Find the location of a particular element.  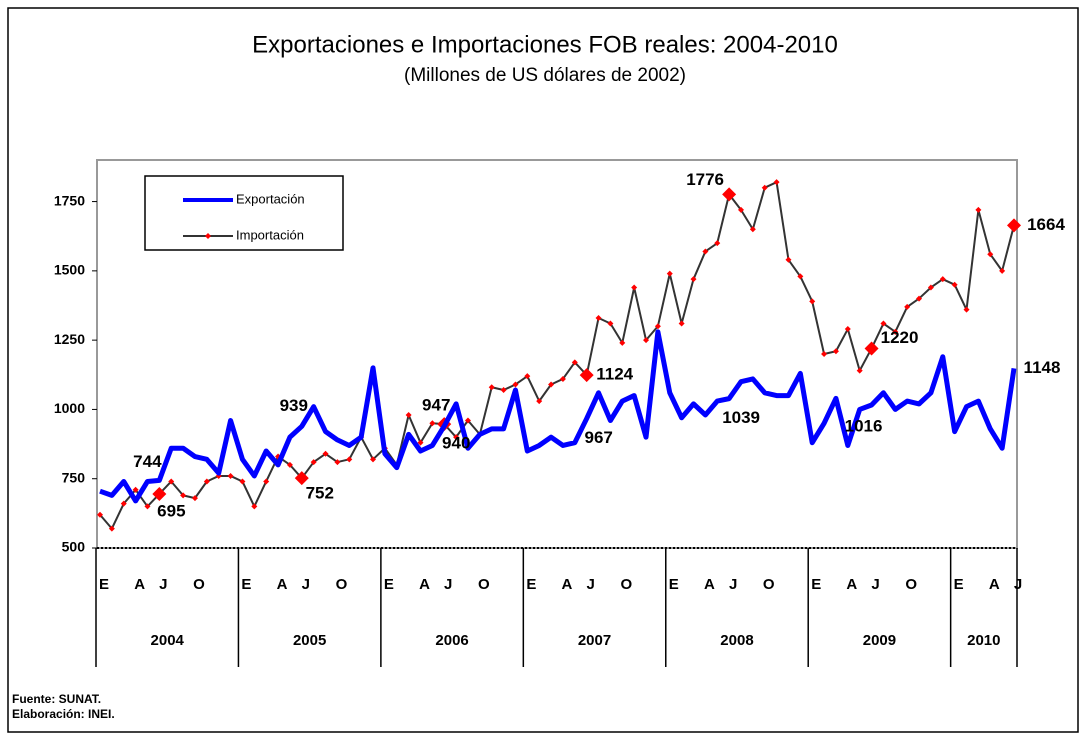

data-label: 1220 is located at coordinates (900, 337).